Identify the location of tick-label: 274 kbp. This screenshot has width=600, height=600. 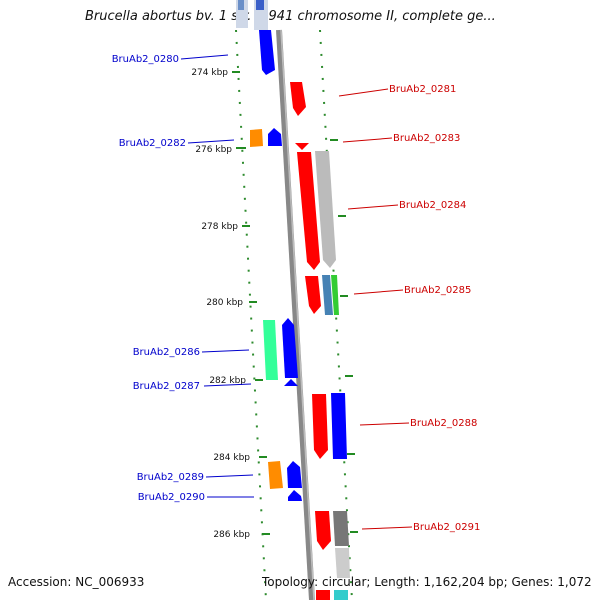
(209, 73).